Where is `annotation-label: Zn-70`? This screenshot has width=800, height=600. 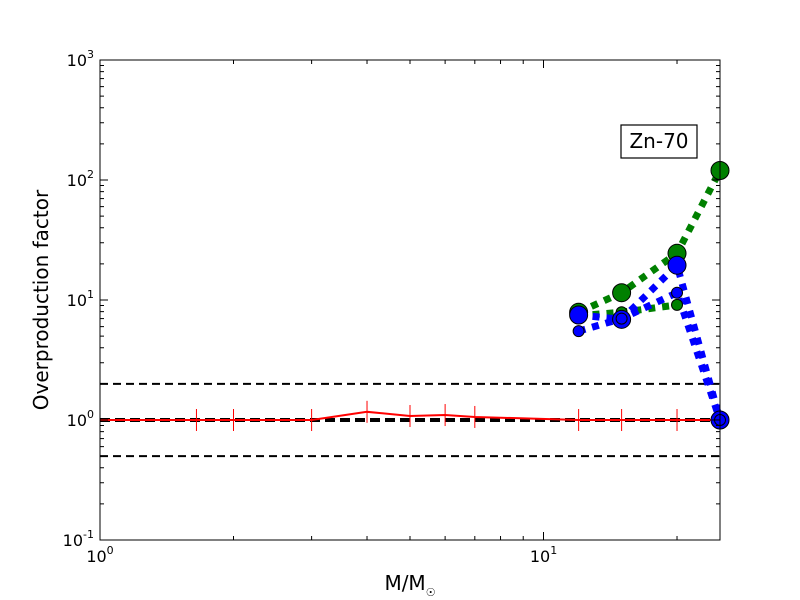 annotation-label: Zn-70 is located at coordinates (658, 141).